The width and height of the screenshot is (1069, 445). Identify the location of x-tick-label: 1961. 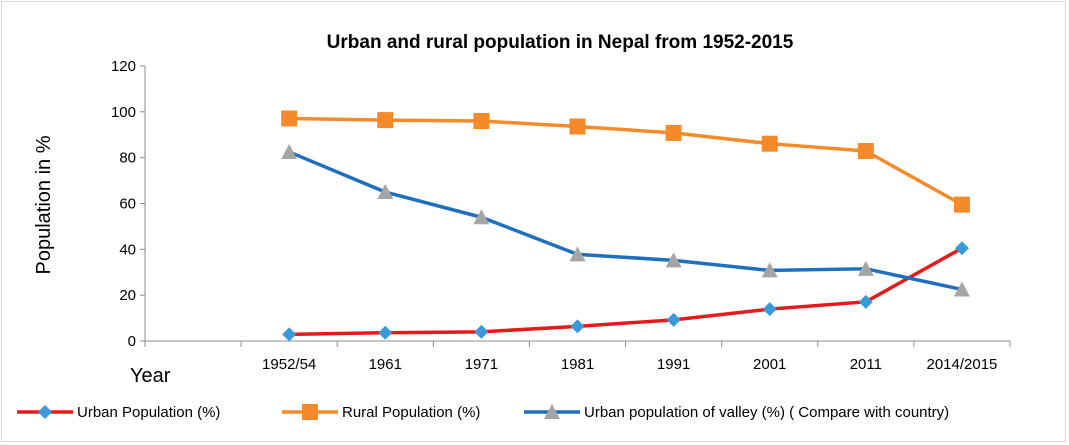
(385, 364).